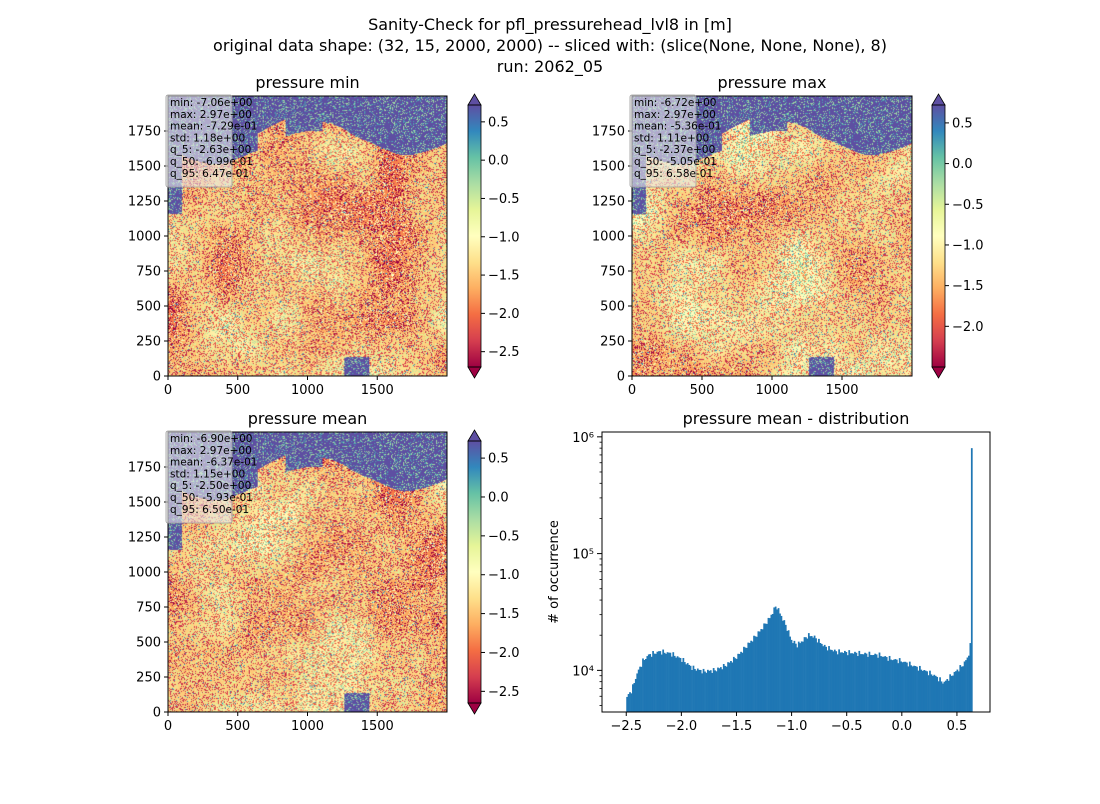 The image size is (1100, 804). I want to click on y-tick-label: 1000, so click(144, 573).